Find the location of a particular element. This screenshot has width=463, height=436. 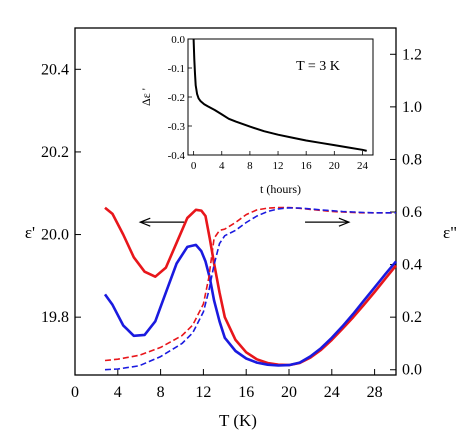

y-left-tick-label: 20.0 is located at coordinates (55, 235).